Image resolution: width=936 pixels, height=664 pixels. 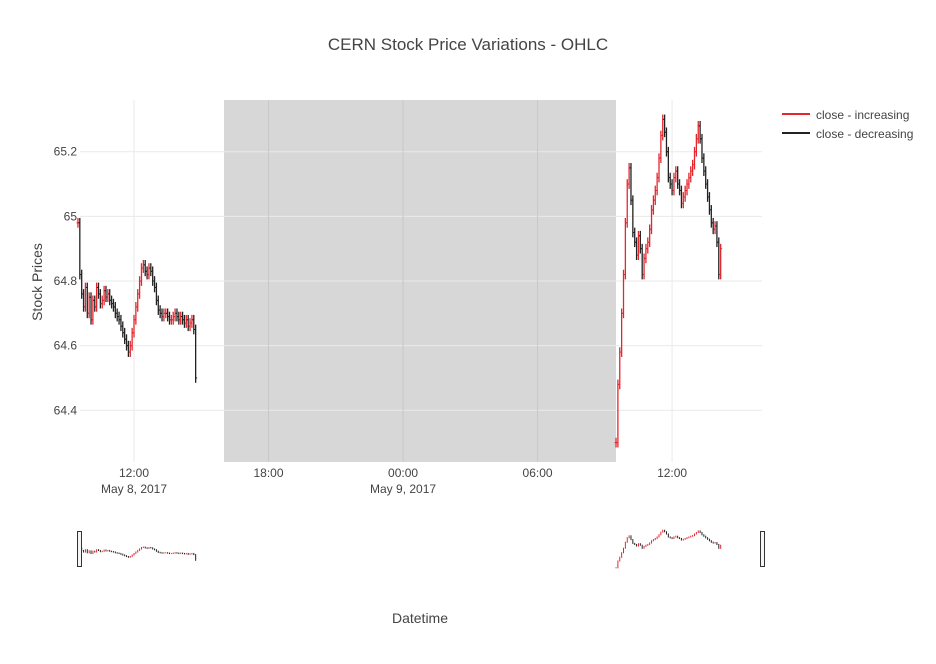 I want to click on legend-item-decreasing: close - decreasing, so click(x=847, y=134).